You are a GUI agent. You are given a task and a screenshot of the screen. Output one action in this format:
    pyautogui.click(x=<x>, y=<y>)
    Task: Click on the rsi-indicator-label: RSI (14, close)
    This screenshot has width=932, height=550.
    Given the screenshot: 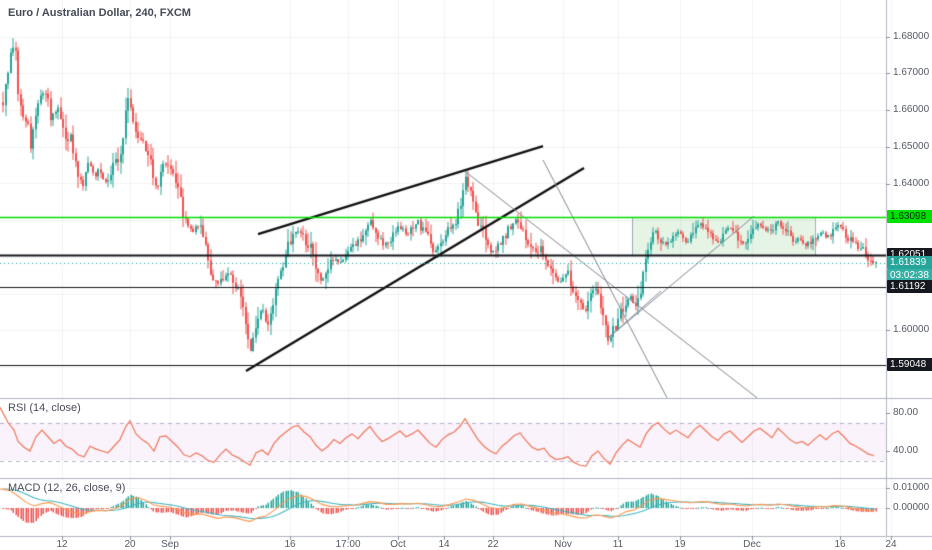 What is the action you would take?
    pyautogui.click(x=44, y=408)
    